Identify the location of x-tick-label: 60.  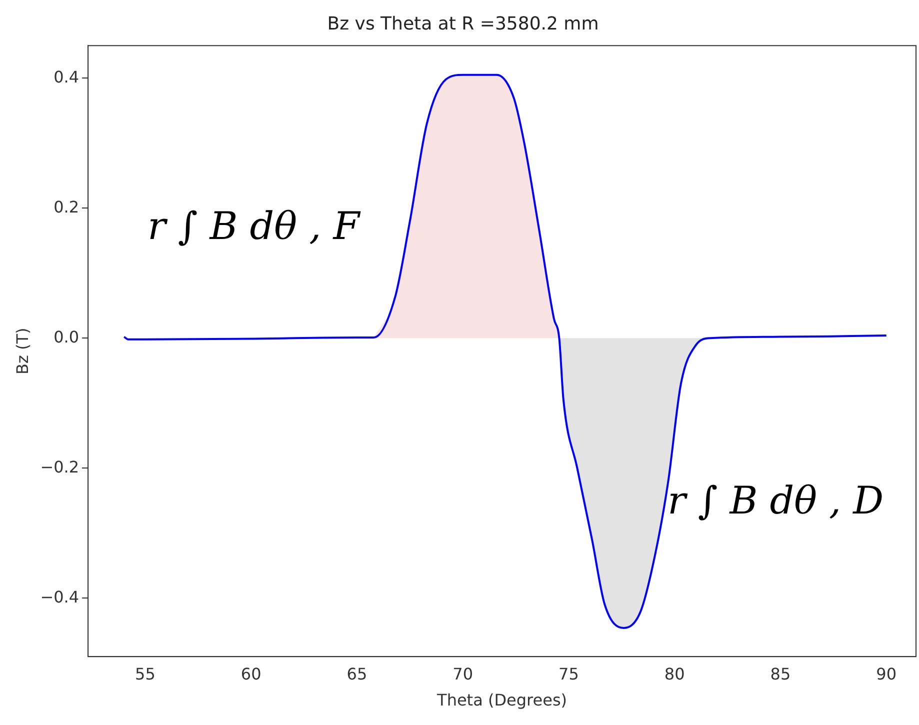
(251, 674).